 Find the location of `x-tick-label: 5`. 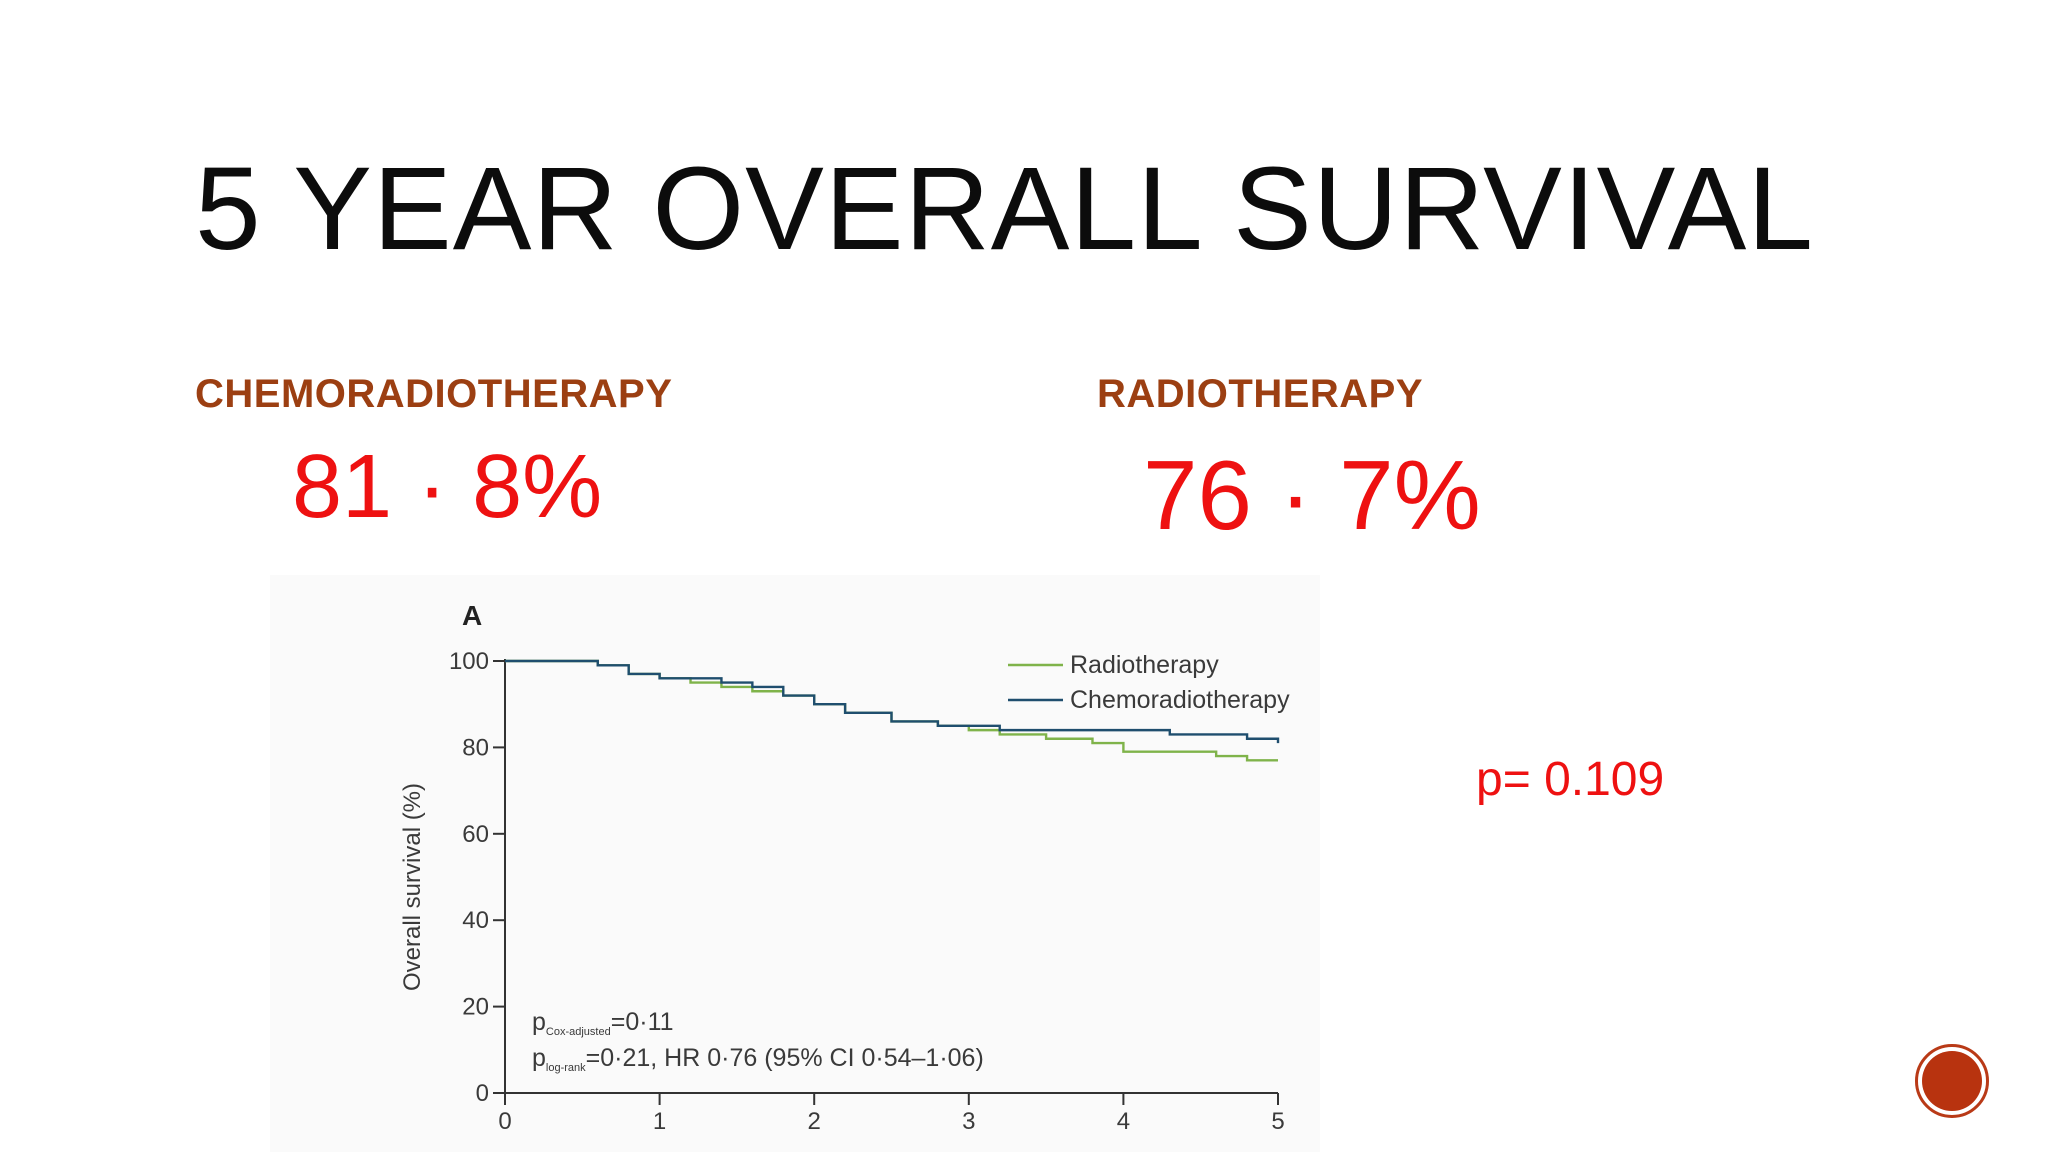

x-tick-label: 5 is located at coordinates (1277, 1121).